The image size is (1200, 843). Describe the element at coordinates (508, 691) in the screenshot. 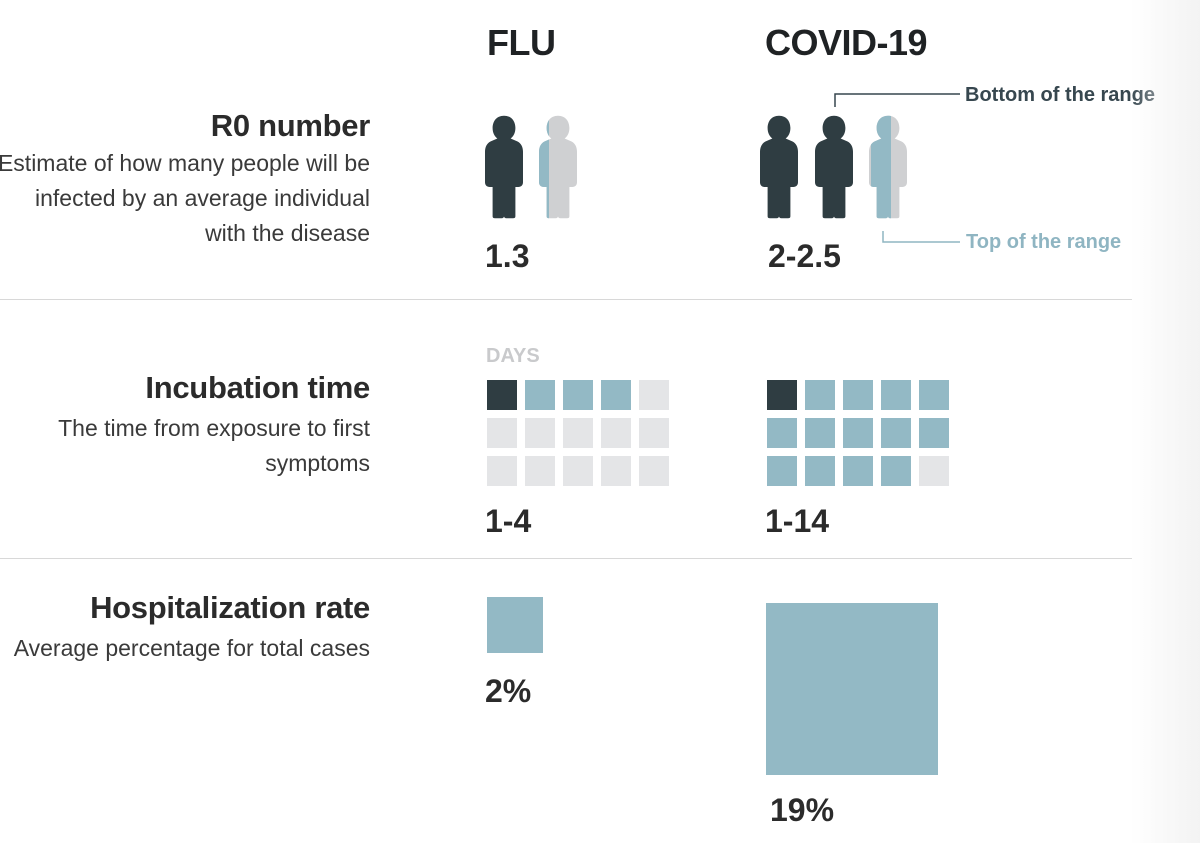

I see `flu-hospitalization-value: 2%` at that location.